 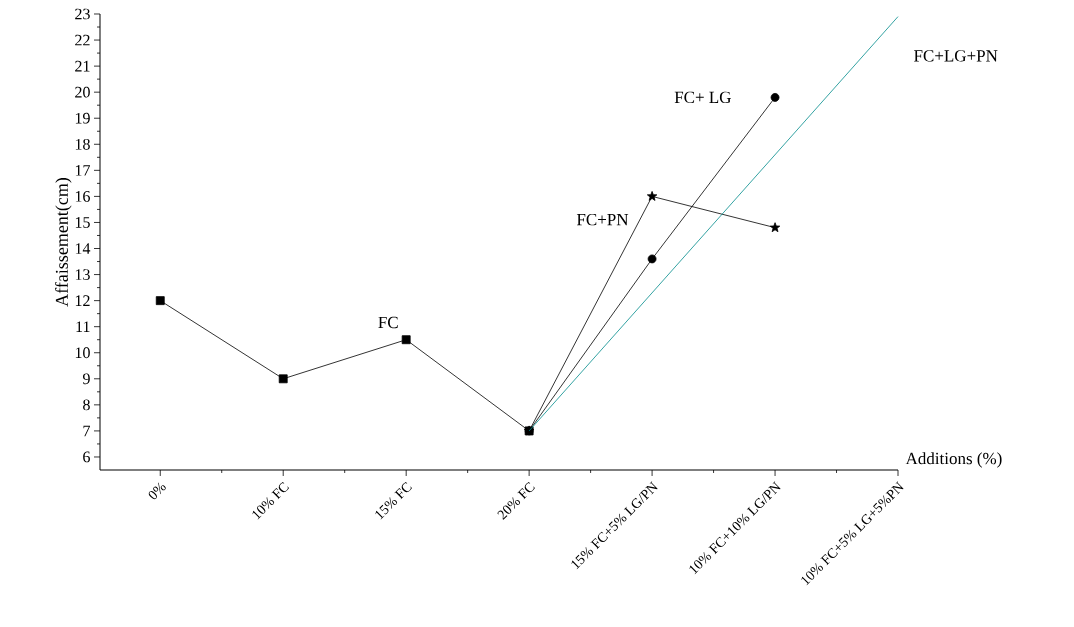 What do you see at coordinates (86, 379) in the screenshot?
I see `y-tick-label: 9` at bounding box center [86, 379].